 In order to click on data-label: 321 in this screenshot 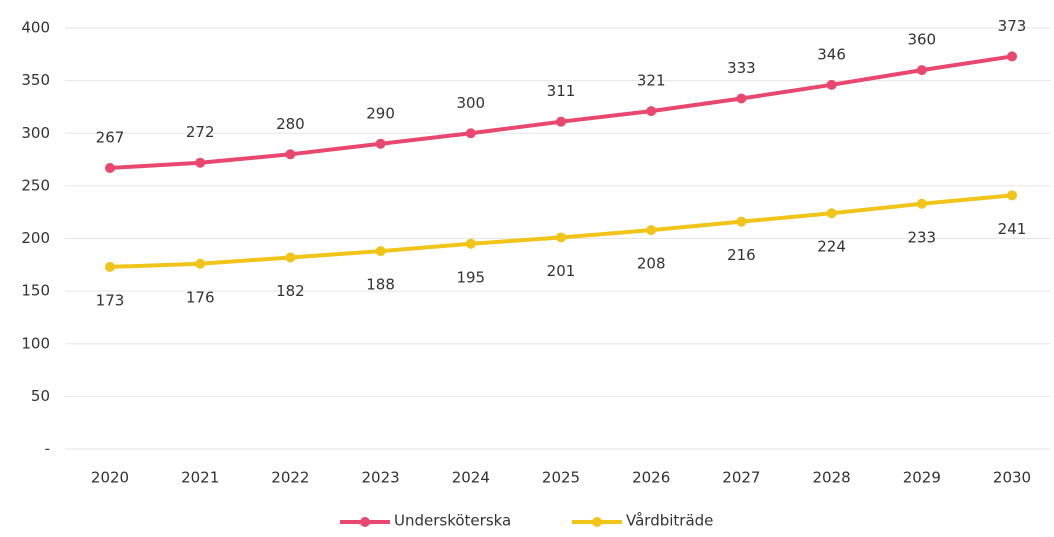, I will do `click(651, 81)`.